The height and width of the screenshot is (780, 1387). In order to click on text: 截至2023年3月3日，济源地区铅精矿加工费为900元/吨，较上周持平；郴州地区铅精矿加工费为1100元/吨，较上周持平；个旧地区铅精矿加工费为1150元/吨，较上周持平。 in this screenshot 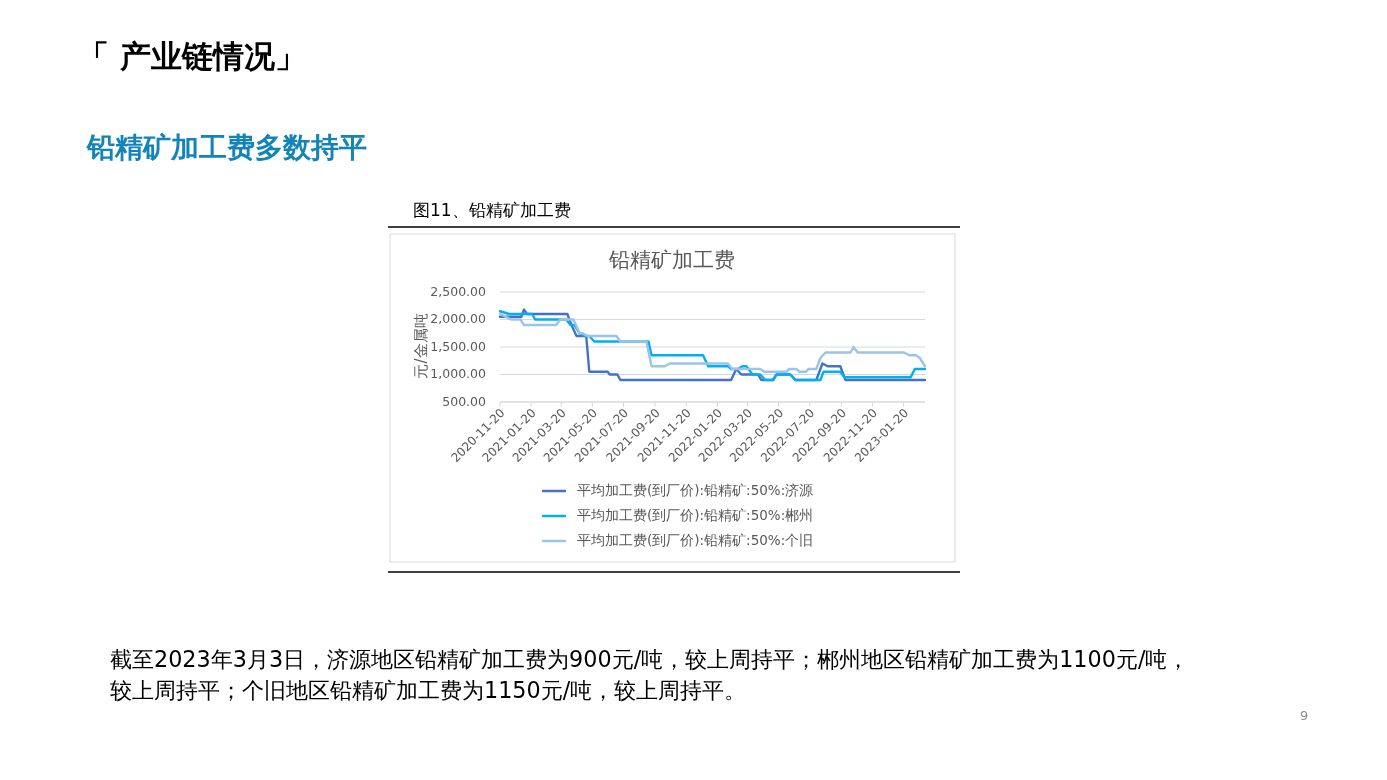, I will do `click(650, 675)`.